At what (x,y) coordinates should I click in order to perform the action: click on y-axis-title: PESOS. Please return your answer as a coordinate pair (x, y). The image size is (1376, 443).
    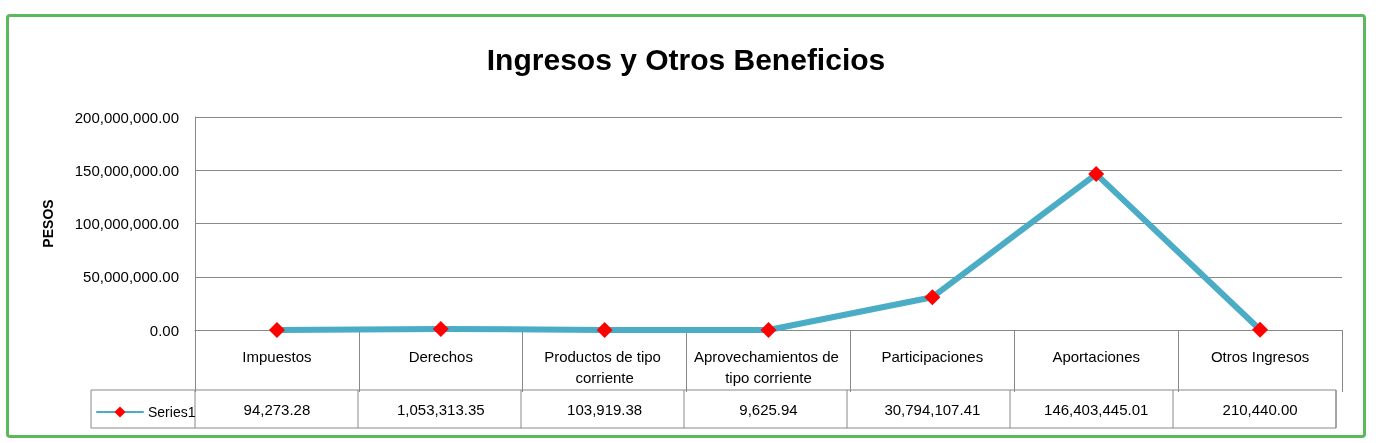
    Looking at the image, I should click on (48, 223).